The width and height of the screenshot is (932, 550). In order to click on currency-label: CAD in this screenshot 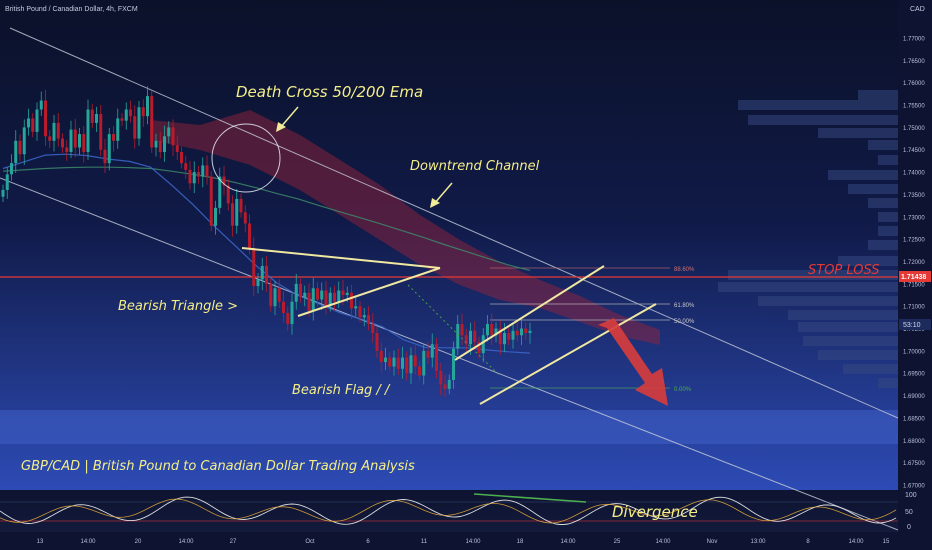, I will do `click(917, 9)`.